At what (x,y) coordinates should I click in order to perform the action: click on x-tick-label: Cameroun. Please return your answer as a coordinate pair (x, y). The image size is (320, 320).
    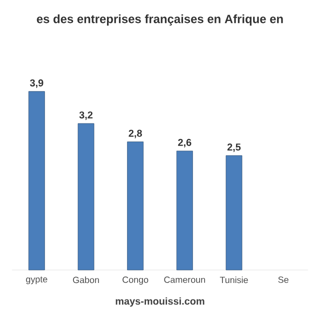
    Looking at the image, I should click on (185, 279).